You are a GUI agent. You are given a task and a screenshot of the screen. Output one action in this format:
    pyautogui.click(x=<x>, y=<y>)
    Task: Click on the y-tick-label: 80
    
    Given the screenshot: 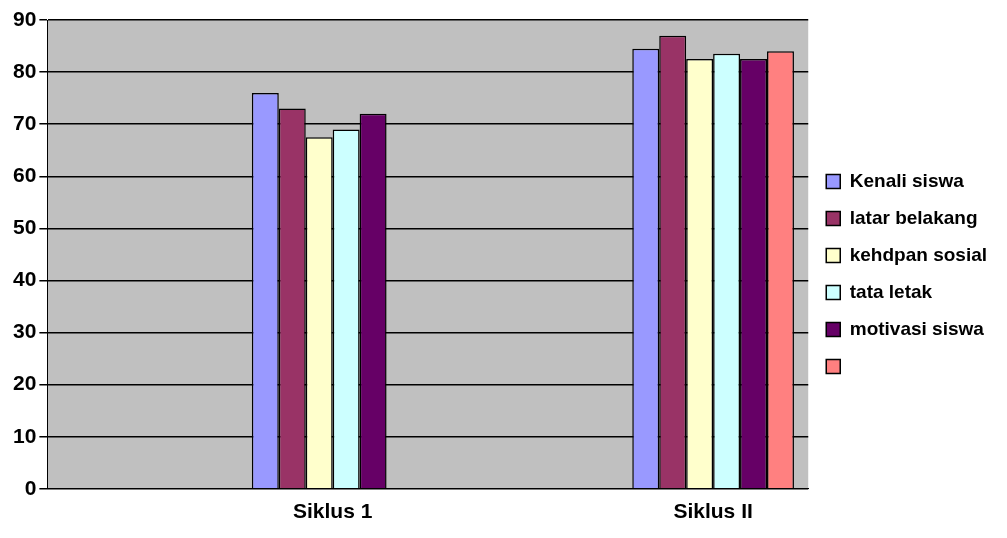 What is the action you would take?
    pyautogui.click(x=25, y=70)
    